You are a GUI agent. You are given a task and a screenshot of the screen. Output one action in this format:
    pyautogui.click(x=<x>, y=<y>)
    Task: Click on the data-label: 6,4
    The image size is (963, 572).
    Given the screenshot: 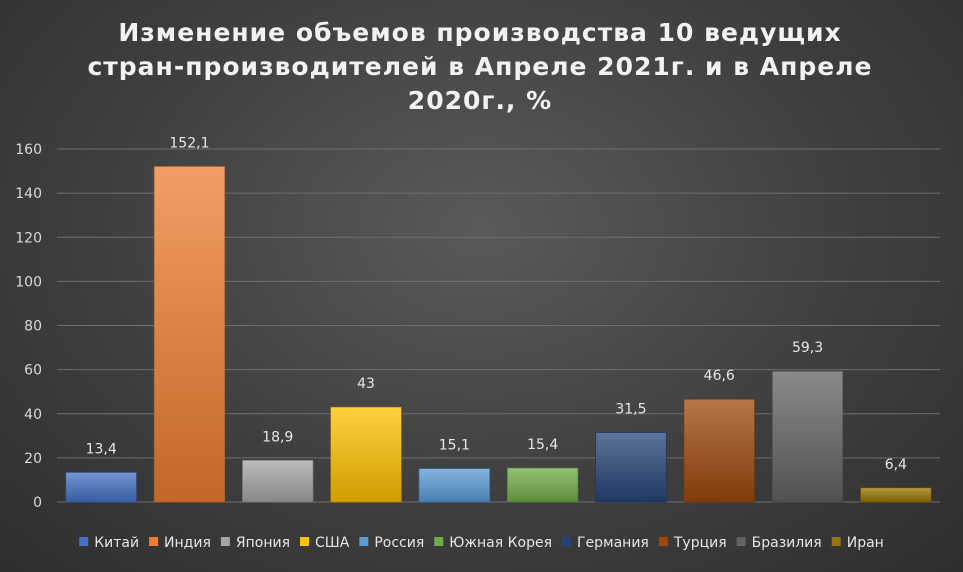 What is the action you would take?
    pyautogui.click(x=896, y=465)
    